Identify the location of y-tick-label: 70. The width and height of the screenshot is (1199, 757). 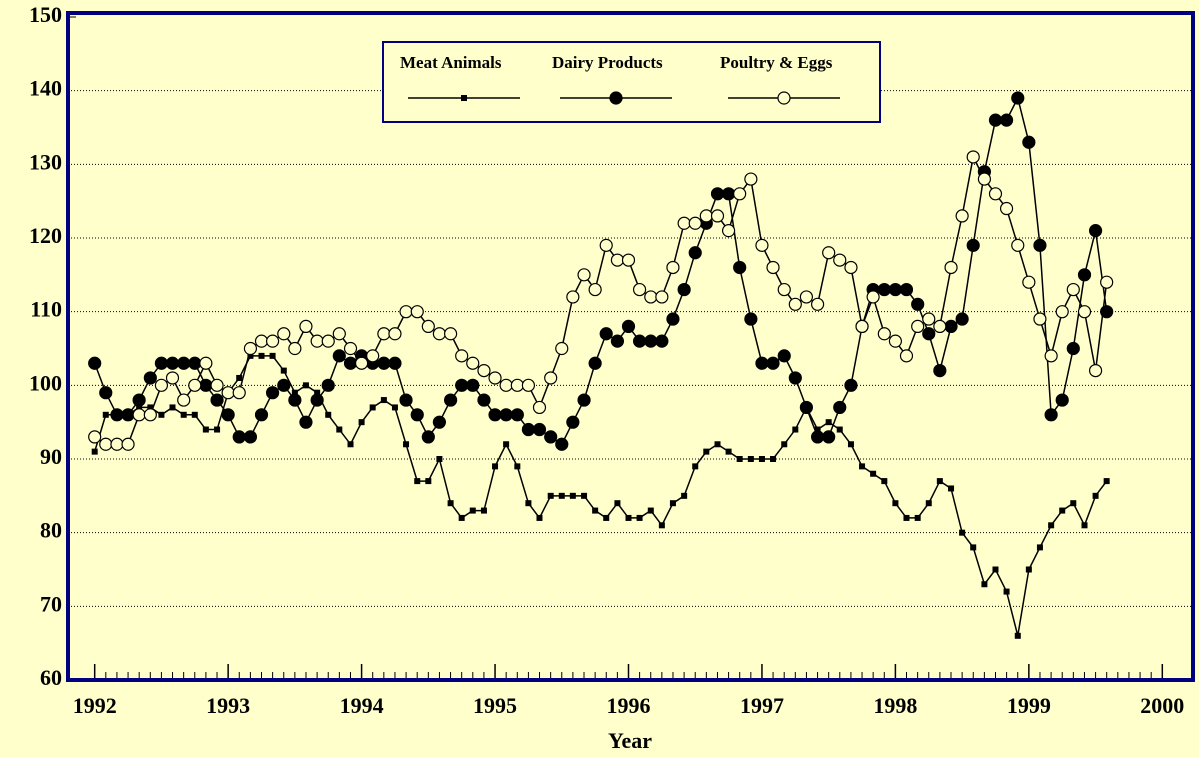
(51, 603).